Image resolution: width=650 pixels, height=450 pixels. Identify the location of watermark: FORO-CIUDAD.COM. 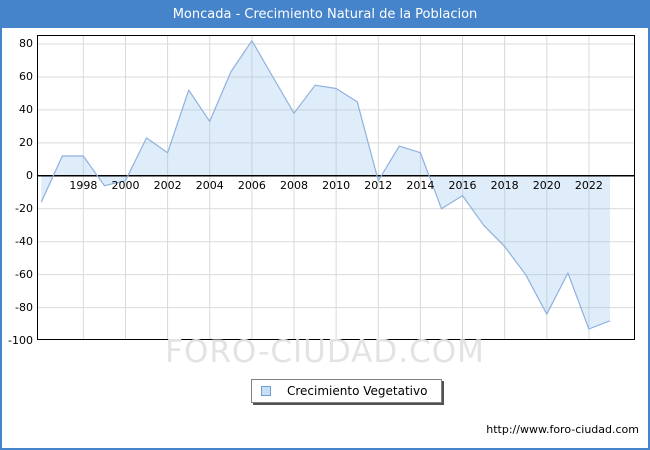
(325, 352).